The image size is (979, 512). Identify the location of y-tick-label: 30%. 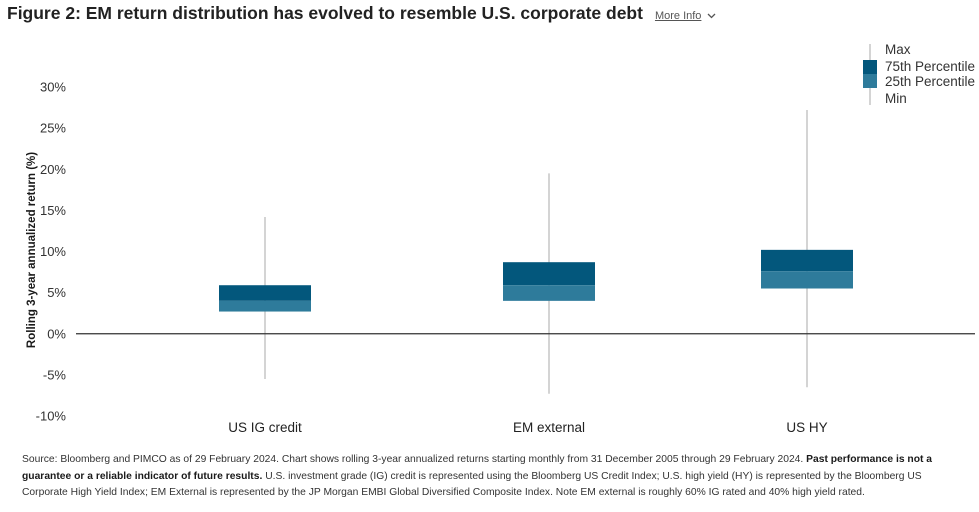
(53, 87).